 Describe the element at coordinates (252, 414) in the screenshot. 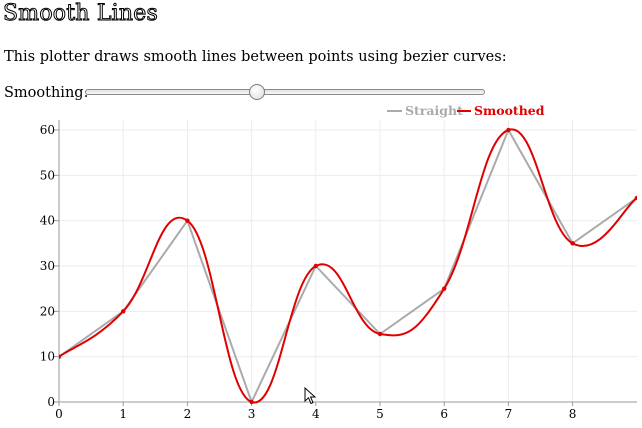

I see `x-tick-label: 3` at that location.